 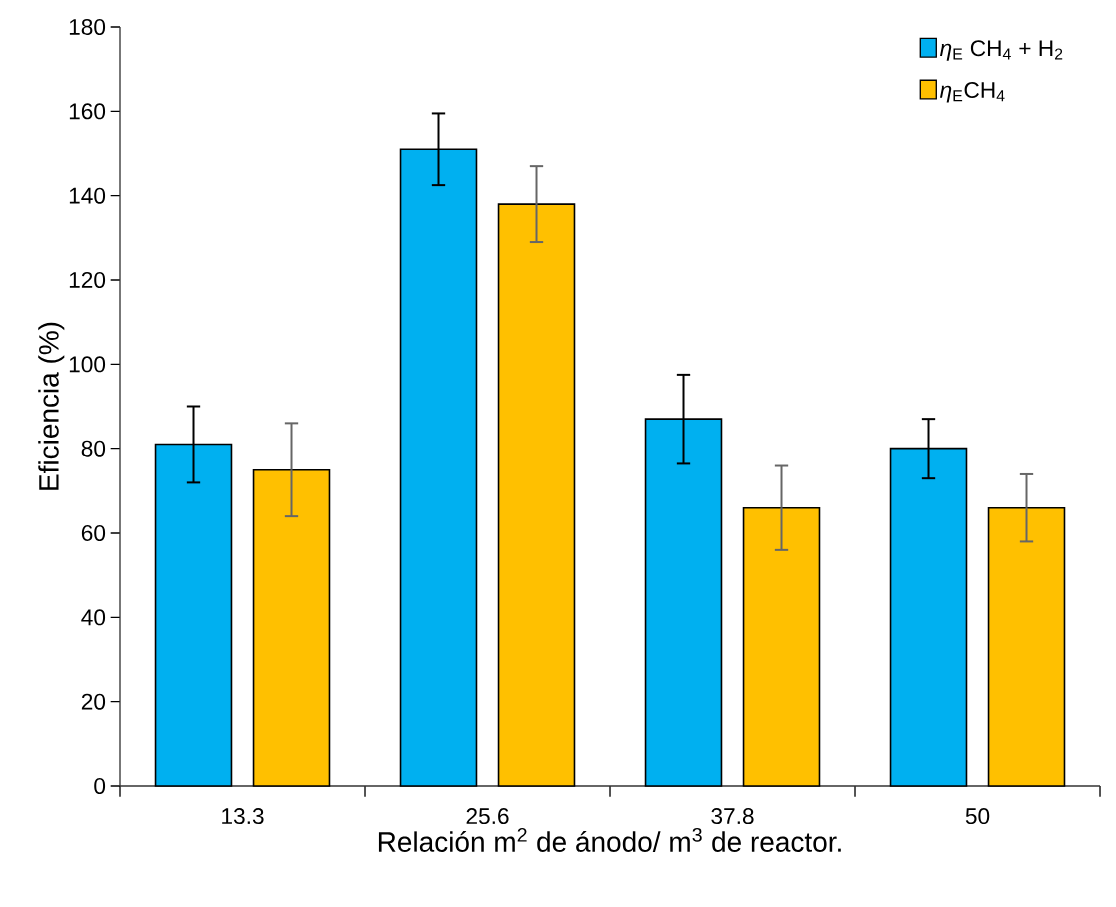 What do you see at coordinates (87, 27) in the screenshot?
I see `y-tick-label: 180` at bounding box center [87, 27].